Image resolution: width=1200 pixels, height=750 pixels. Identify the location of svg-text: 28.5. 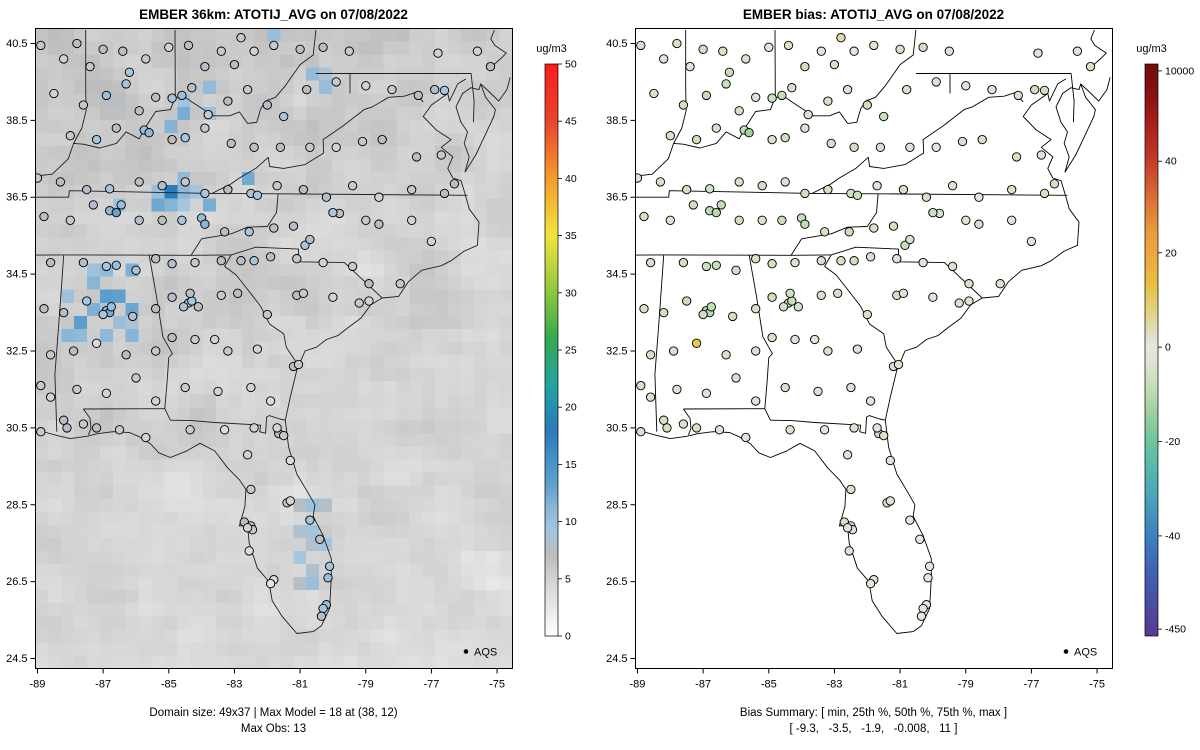
(16, 505).